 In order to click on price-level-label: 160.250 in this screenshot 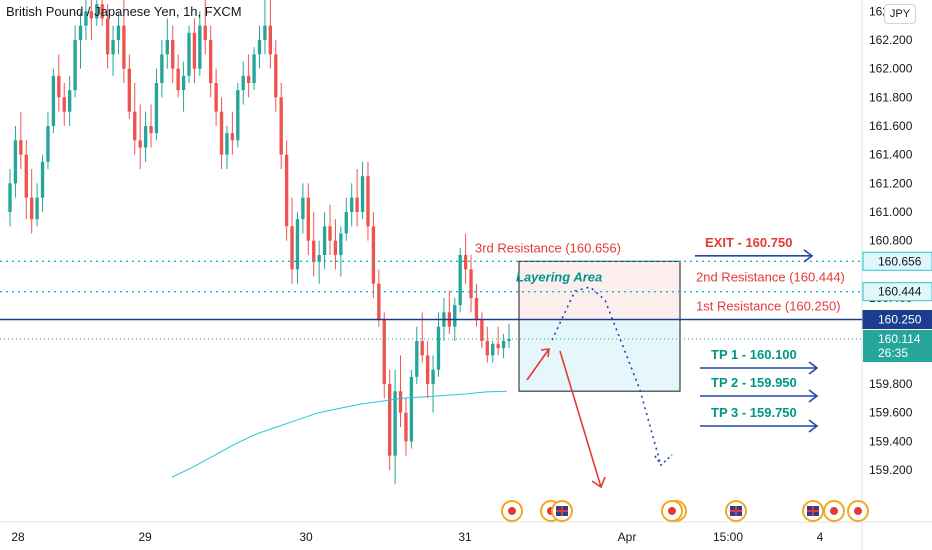, I will do `click(900, 320)`.